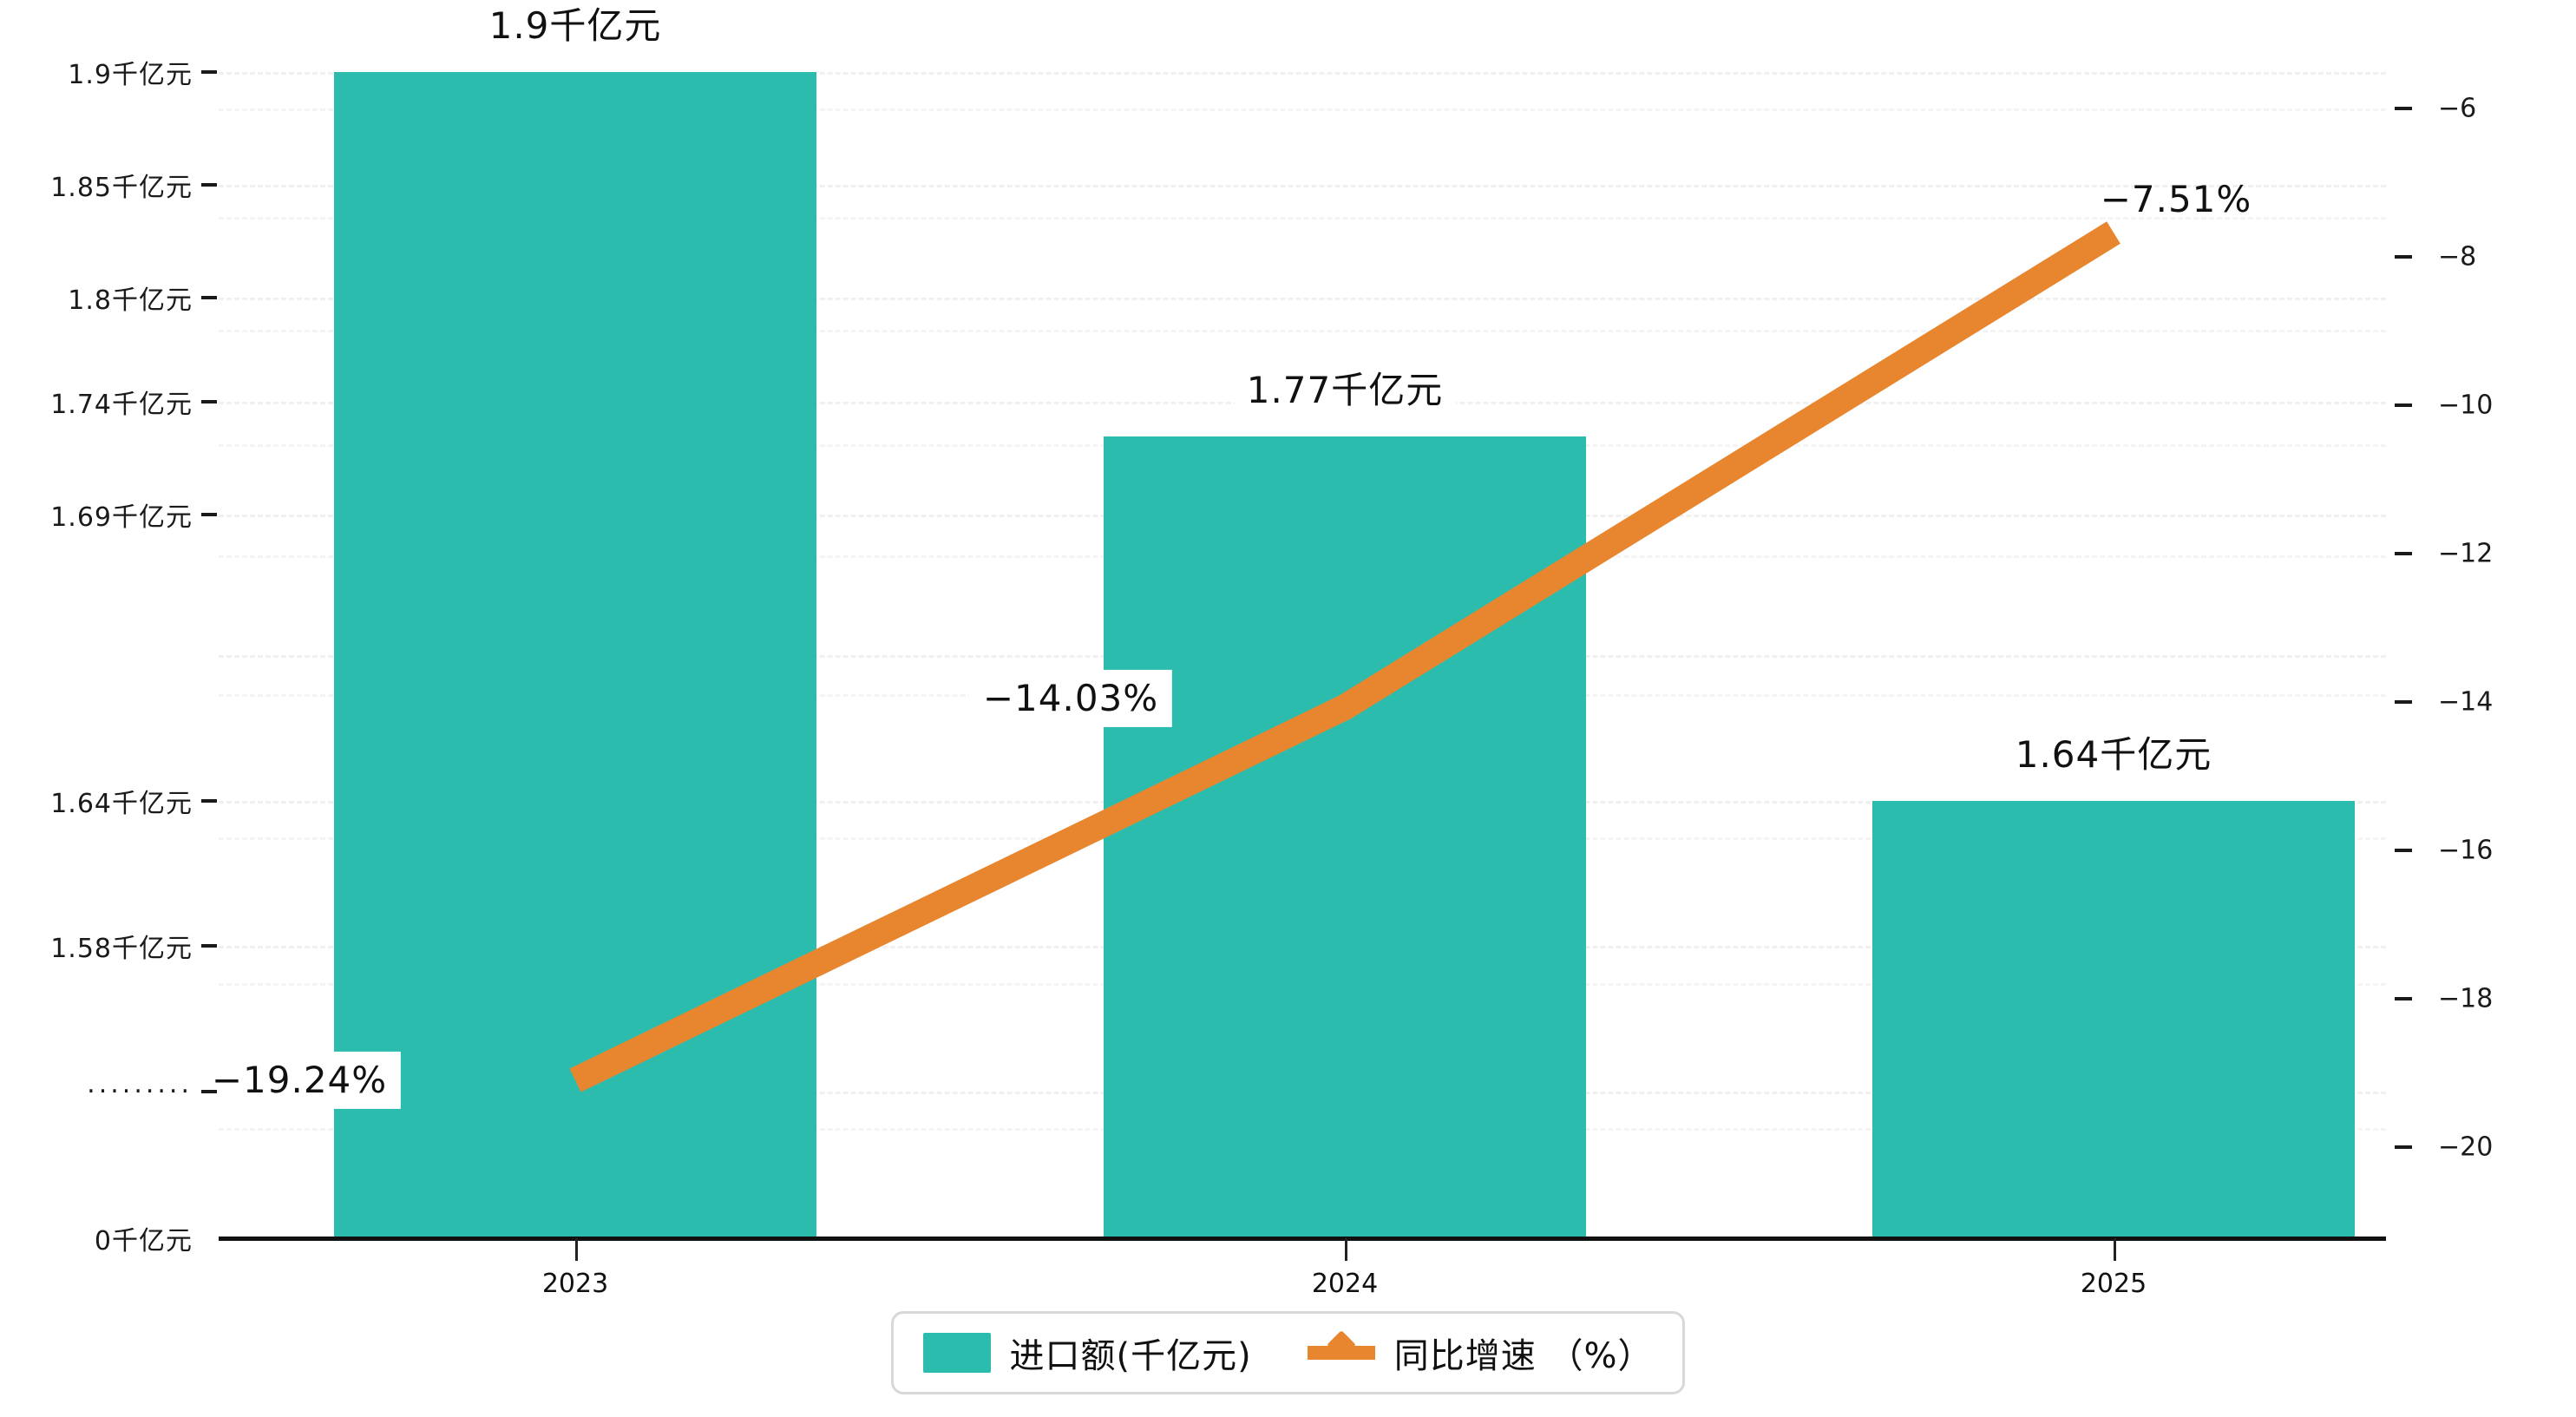 This screenshot has width=2576, height=1417. What do you see at coordinates (130, 75) in the screenshot?
I see `y-axis-left-tick-label: 1.9千亿元` at bounding box center [130, 75].